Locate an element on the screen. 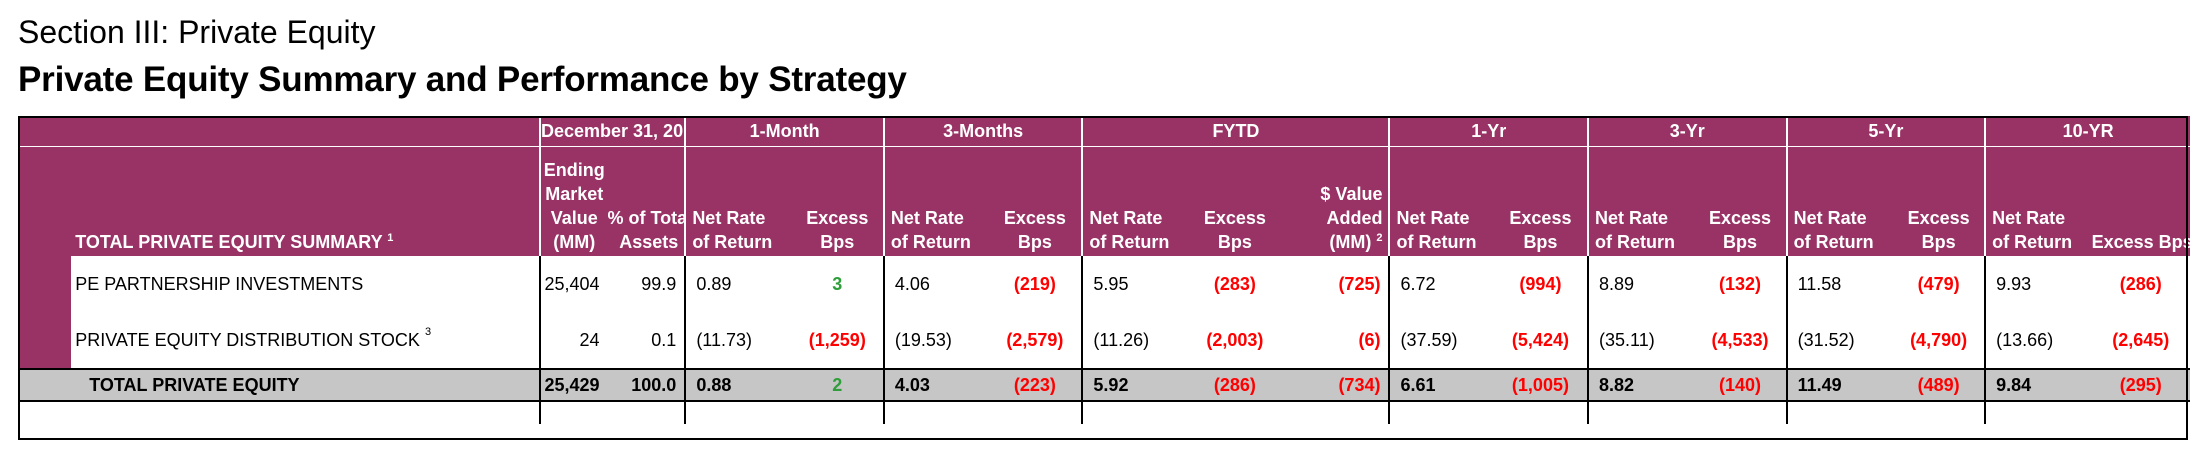 This screenshot has height=456, width=2196. cell-excess-bps: (132) is located at coordinates (1740, 283).